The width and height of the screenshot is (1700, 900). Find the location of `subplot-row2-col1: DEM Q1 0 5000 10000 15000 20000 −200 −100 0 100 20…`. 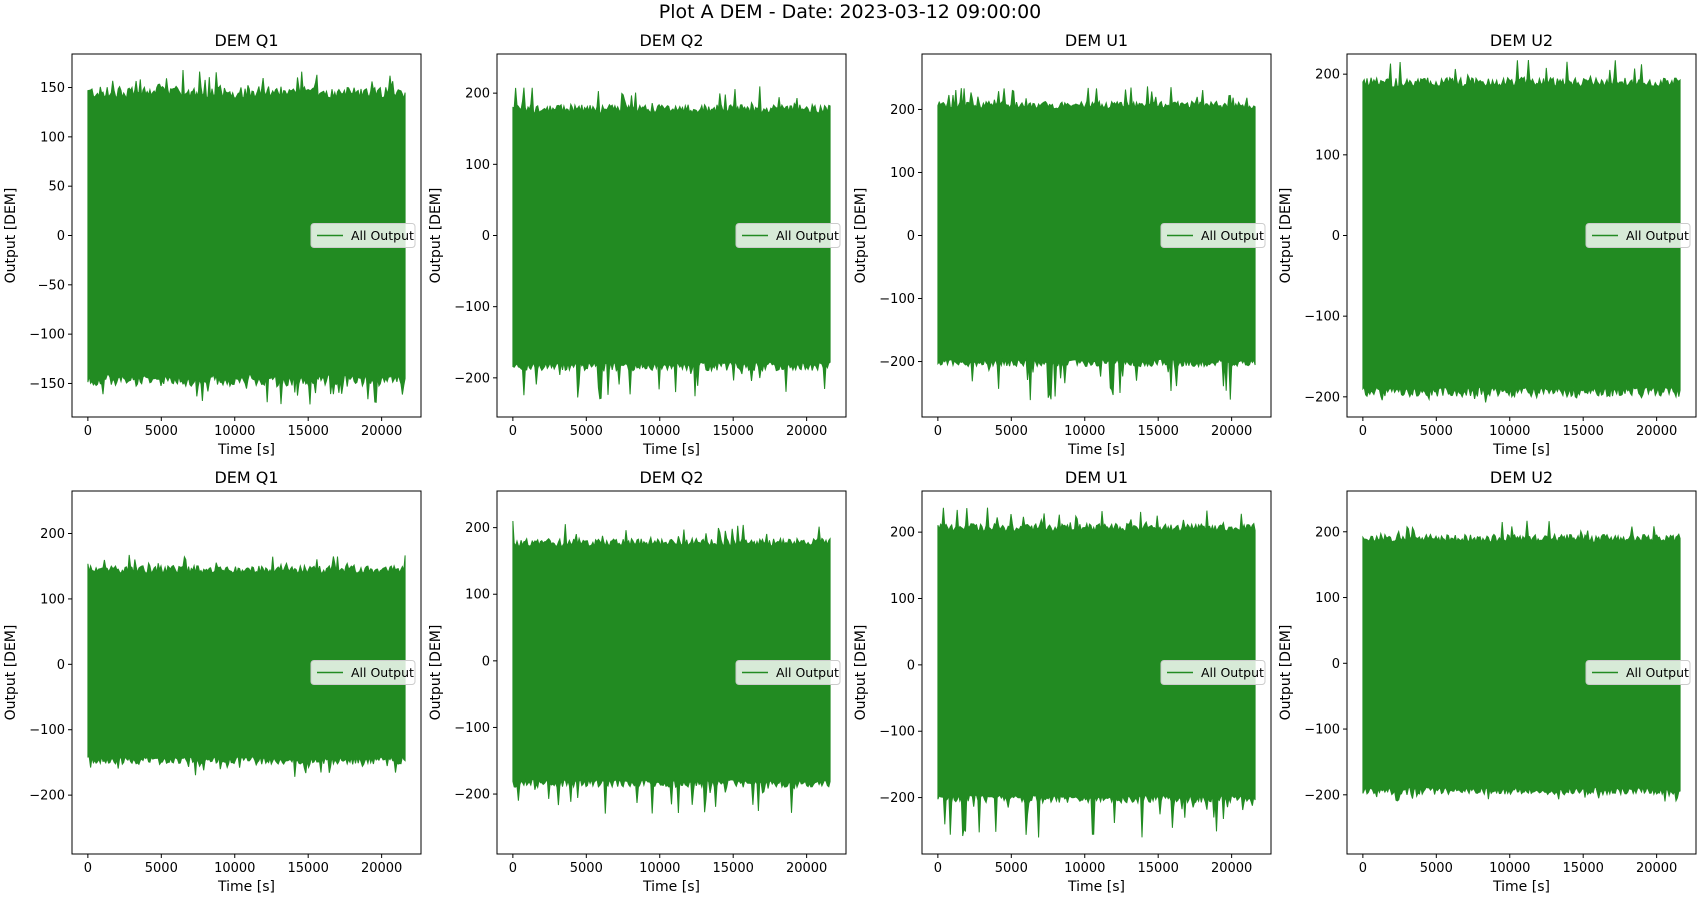

subplot-row2-col1: DEM Q1 0 5000 10000 15000 20000 −200 −100 0 100 20… is located at coordinates (212, 681).